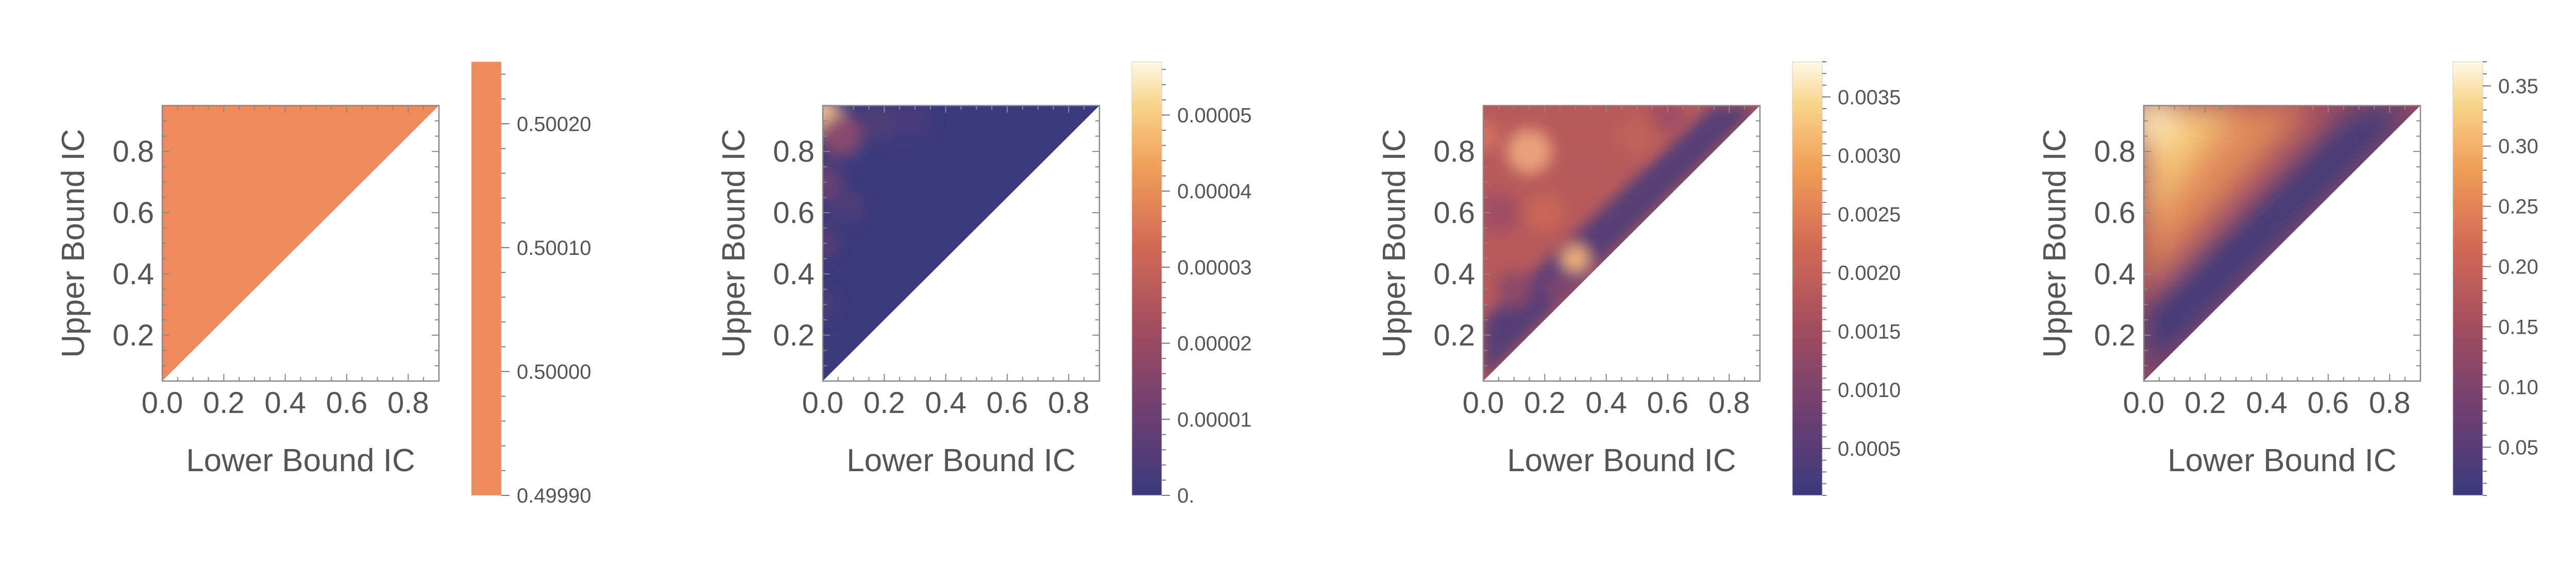 Image resolution: width=2576 pixels, height=586 pixels. I want to click on colorbar-tick-label: 0.05, so click(2518, 447).